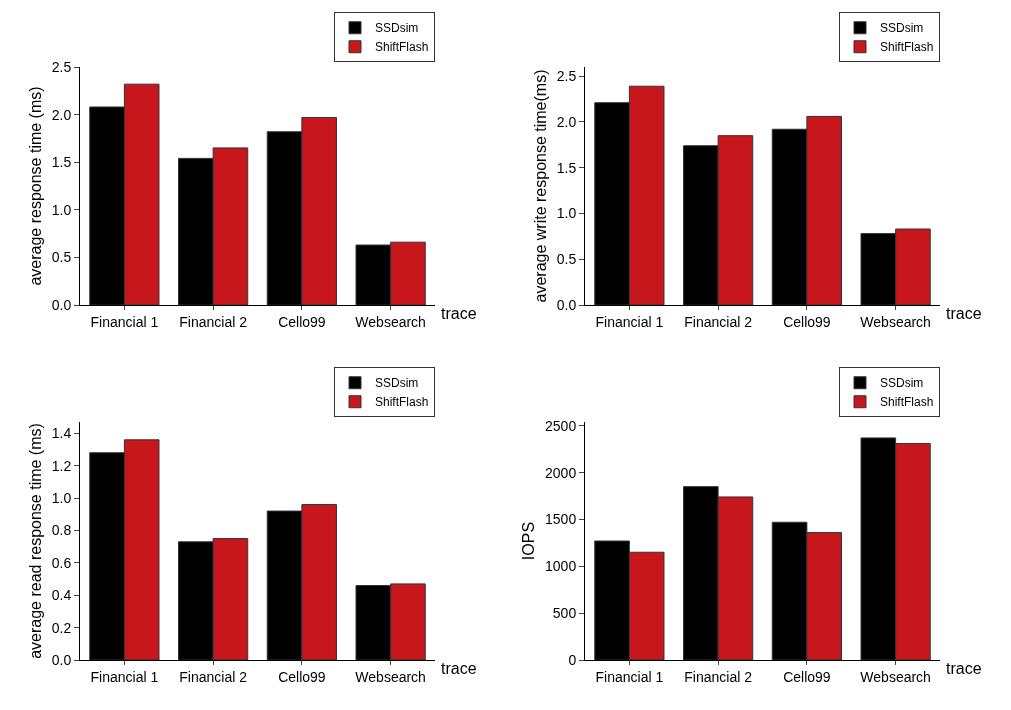 This screenshot has height=710, width=1011. Describe the element at coordinates (561, 566) in the screenshot. I see `y-tick-label: 1000` at that location.